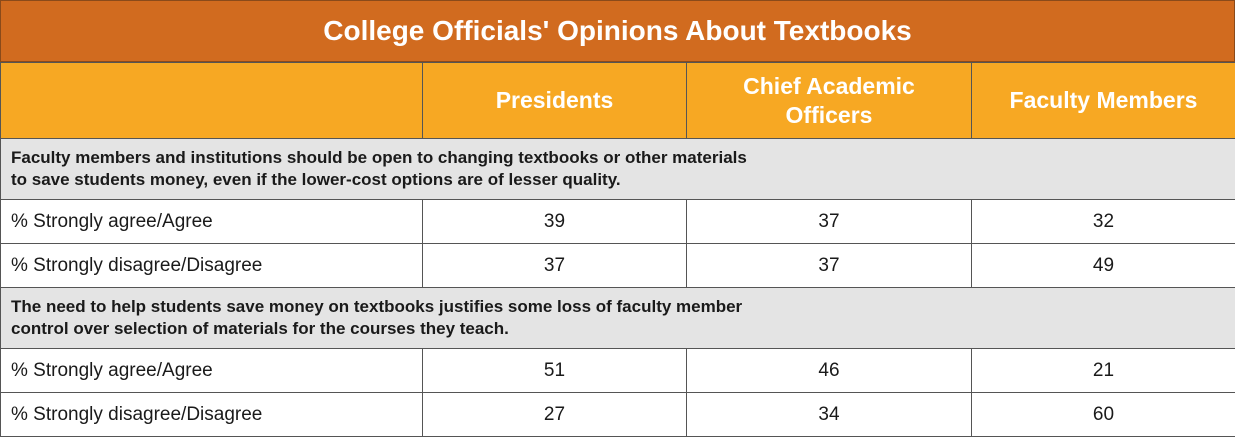  I want to click on column-header-line: Chief Academic, so click(829, 86).